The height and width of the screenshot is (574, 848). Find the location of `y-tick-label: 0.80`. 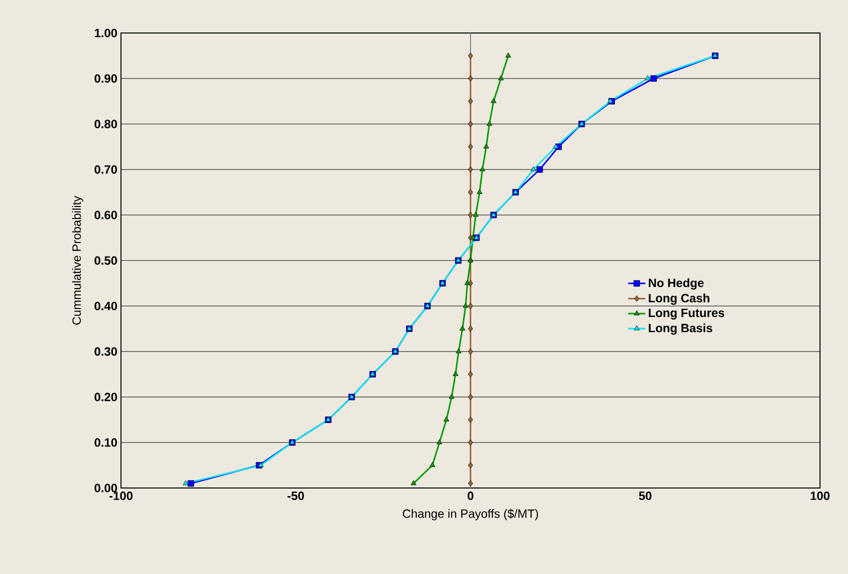

y-tick-label: 0.80 is located at coordinates (105, 124).